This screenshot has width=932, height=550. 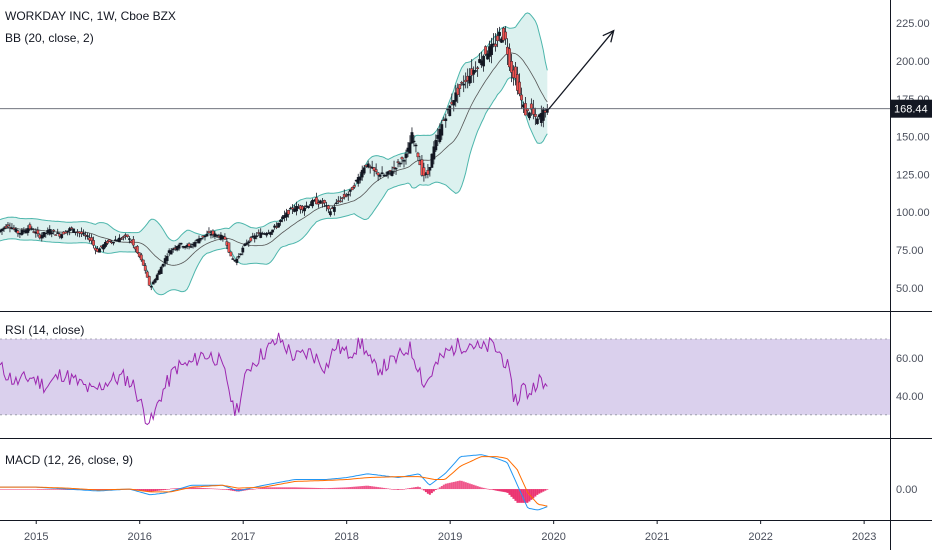 What do you see at coordinates (450, 537) in the screenshot?
I see `time-tick-label: 2019` at bounding box center [450, 537].